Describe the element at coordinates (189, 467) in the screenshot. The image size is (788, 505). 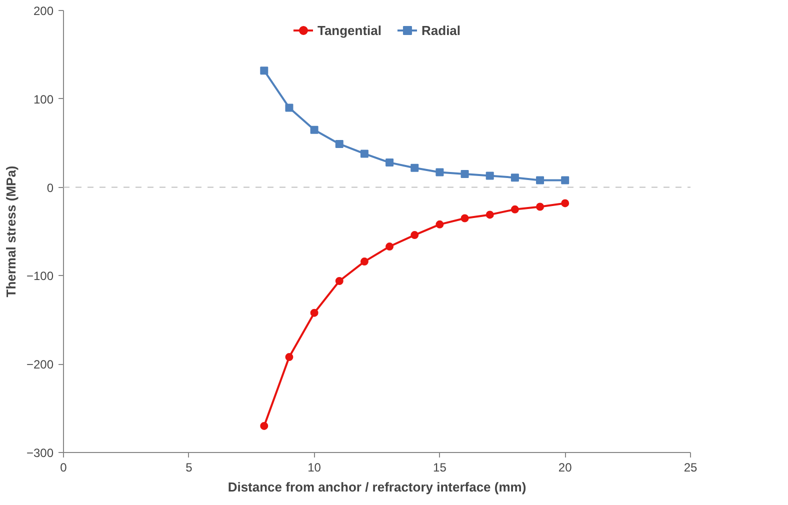
I see `x-tick-label: 5` at that location.